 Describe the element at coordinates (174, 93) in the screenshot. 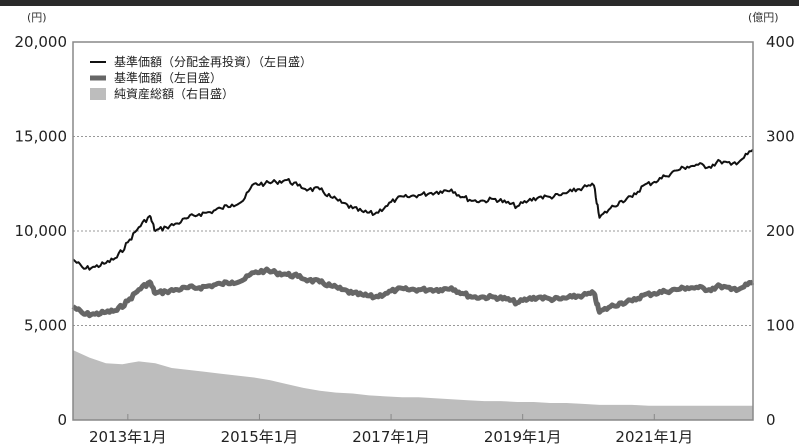

I see `legend-label: 純資産総額（右目盛）` at that location.